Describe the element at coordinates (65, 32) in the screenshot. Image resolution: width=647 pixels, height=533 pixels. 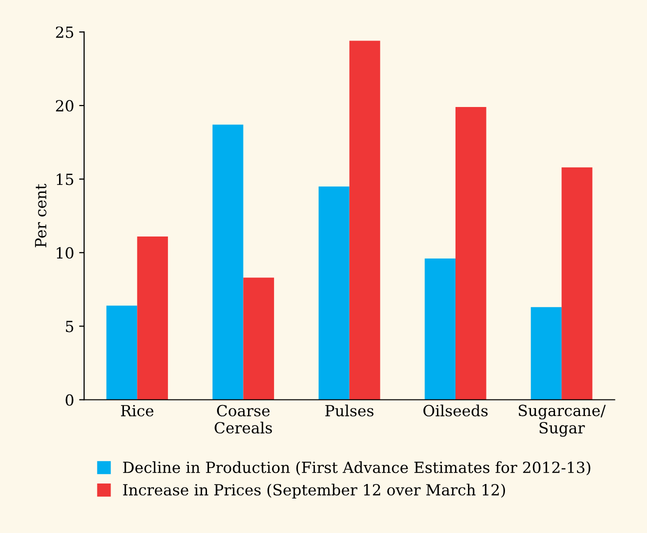
I see `y-tick-label: 25` at that location.